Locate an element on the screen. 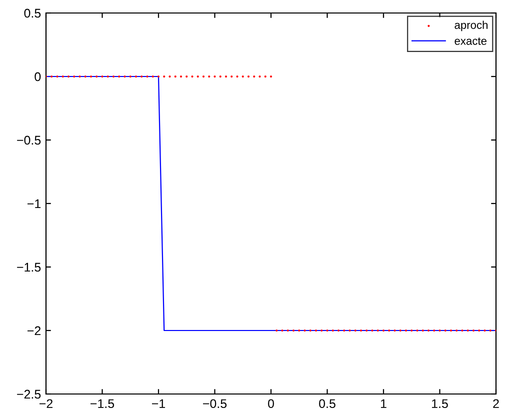  legend-label: exacte is located at coordinates (470, 41).